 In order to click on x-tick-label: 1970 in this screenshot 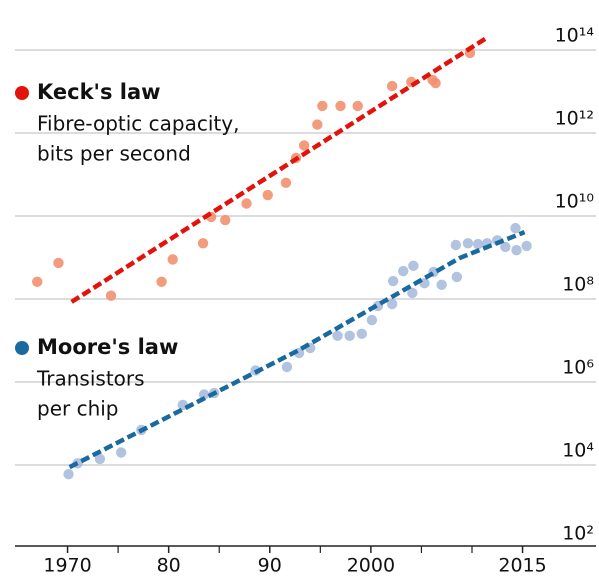, I will do `click(67, 566)`.